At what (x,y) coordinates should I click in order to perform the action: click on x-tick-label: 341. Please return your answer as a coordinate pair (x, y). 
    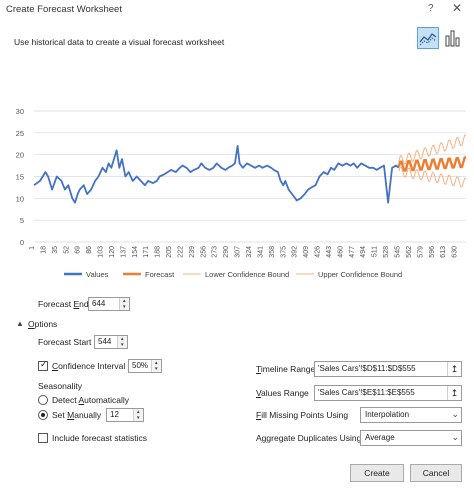
    Looking at the image, I should click on (260, 252).